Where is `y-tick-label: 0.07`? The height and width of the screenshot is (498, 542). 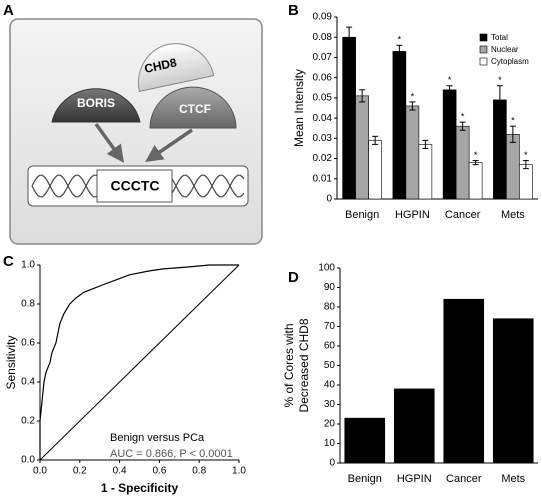 y-tick-label: 0.07 is located at coordinates (323, 57).